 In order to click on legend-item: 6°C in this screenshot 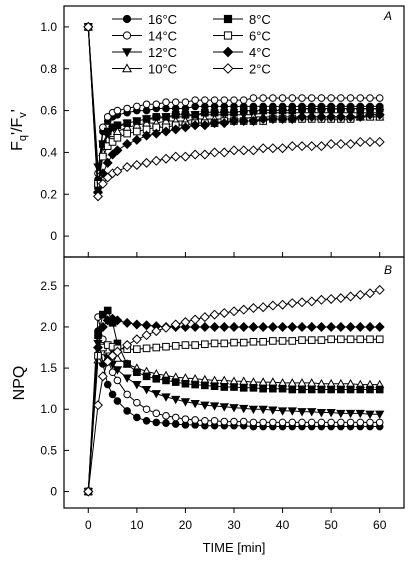, I will do `click(242, 36)`.